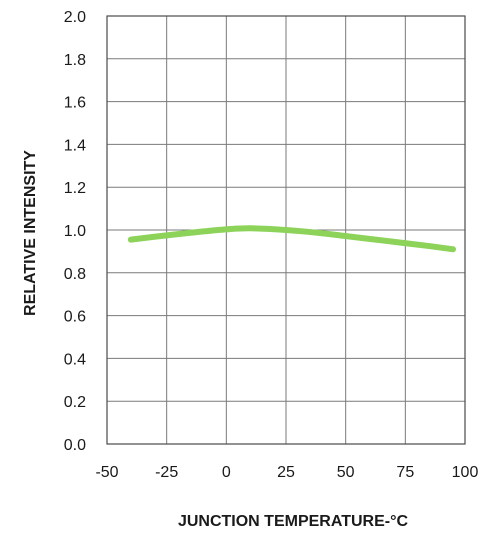 This screenshot has height=533, width=487. Describe the element at coordinates (346, 472) in the screenshot. I see `x-tick-label: 50` at that location.